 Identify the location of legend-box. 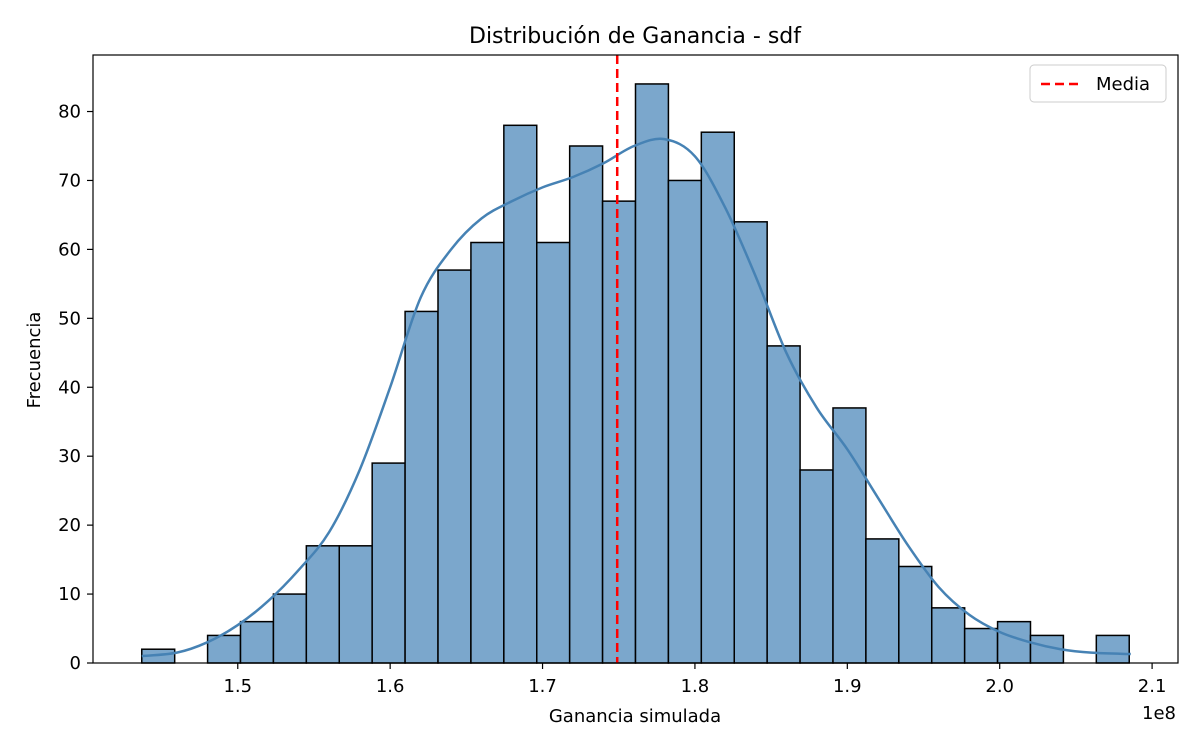
(1098, 83).